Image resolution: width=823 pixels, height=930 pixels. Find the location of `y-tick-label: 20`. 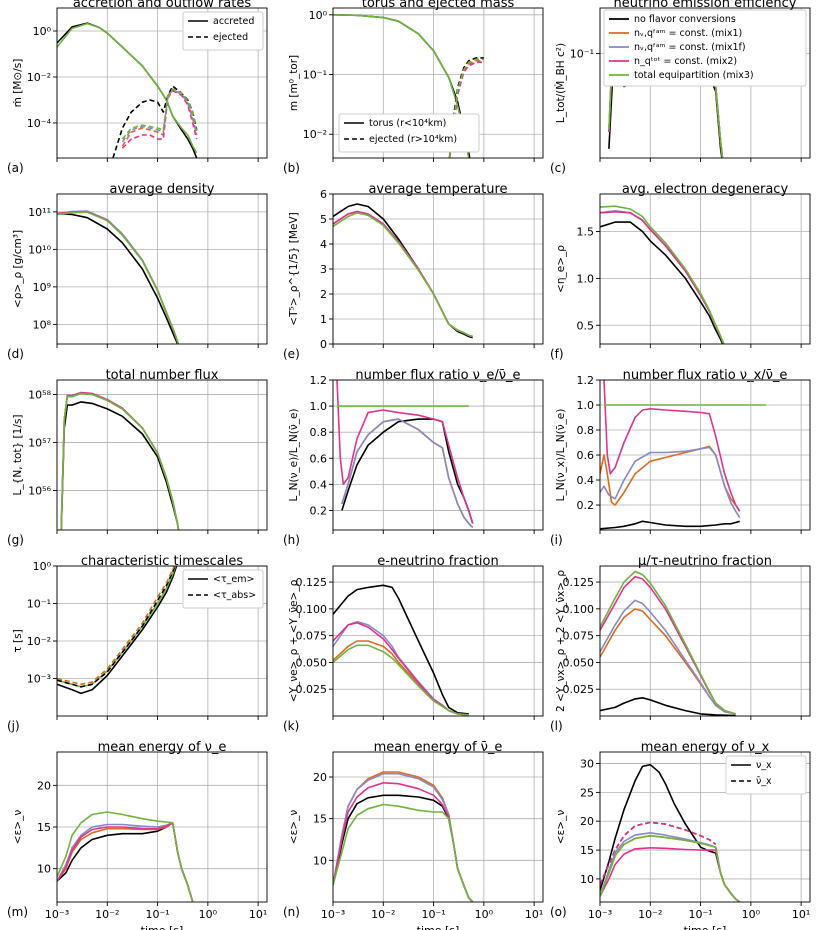

y-tick-label: 20 is located at coordinates (587, 821).